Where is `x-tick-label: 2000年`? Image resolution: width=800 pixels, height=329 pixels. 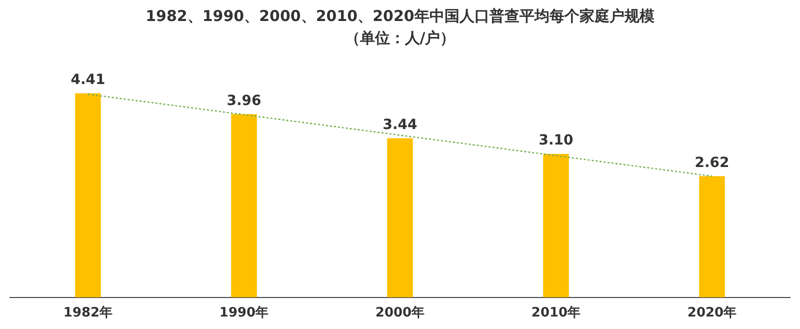 x-tick-label: 2000年 is located at coordinates (400, 313).